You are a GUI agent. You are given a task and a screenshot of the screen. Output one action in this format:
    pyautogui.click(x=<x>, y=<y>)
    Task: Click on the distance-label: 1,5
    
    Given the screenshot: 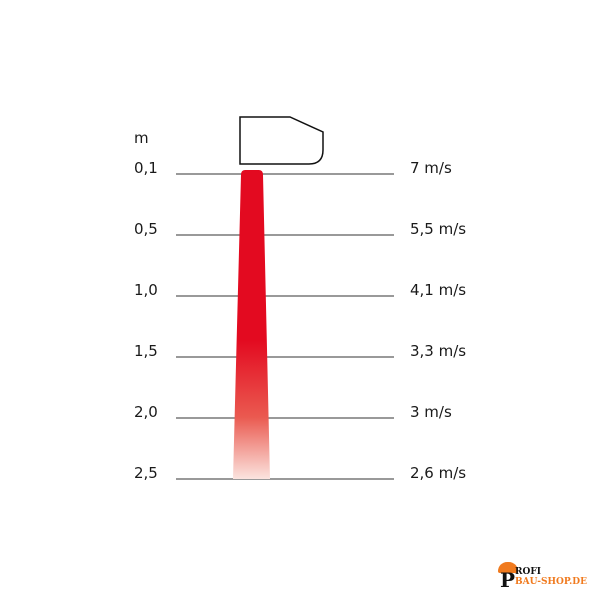 What is the action you would take?
    pyautogui.click(x=146, y=351)
    